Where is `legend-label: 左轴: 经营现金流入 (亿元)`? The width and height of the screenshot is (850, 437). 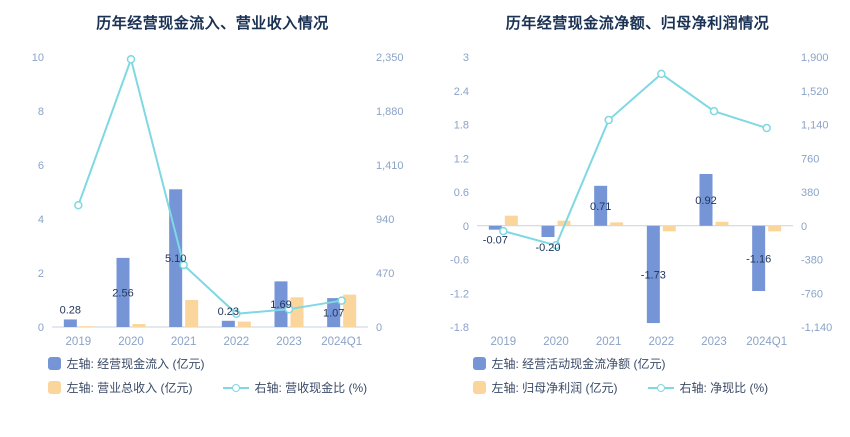
legend-label: 左轴: 经营现金流入 (亿元) is located at coordinates (135, 364).